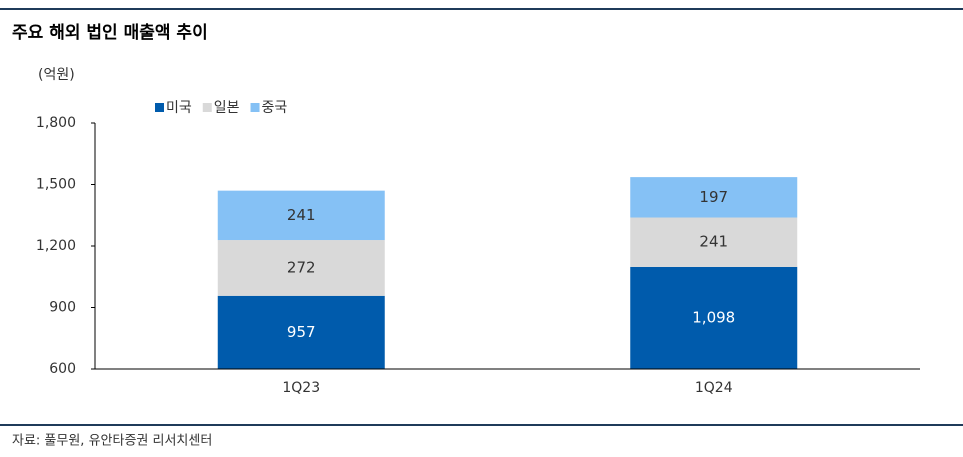  What do you see at coordinates (56, 75) in the screenshot?
I see `y-unit: (억원)` at bounding box center [56, 75].